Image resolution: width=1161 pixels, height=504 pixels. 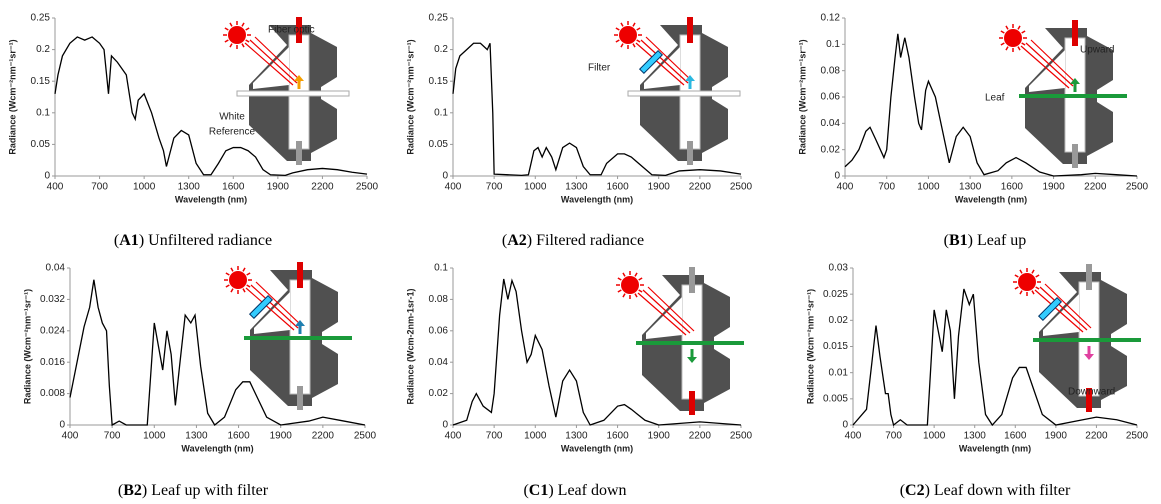 I want to click on y-tick-label: 0.01, so click(x=839, y=372).